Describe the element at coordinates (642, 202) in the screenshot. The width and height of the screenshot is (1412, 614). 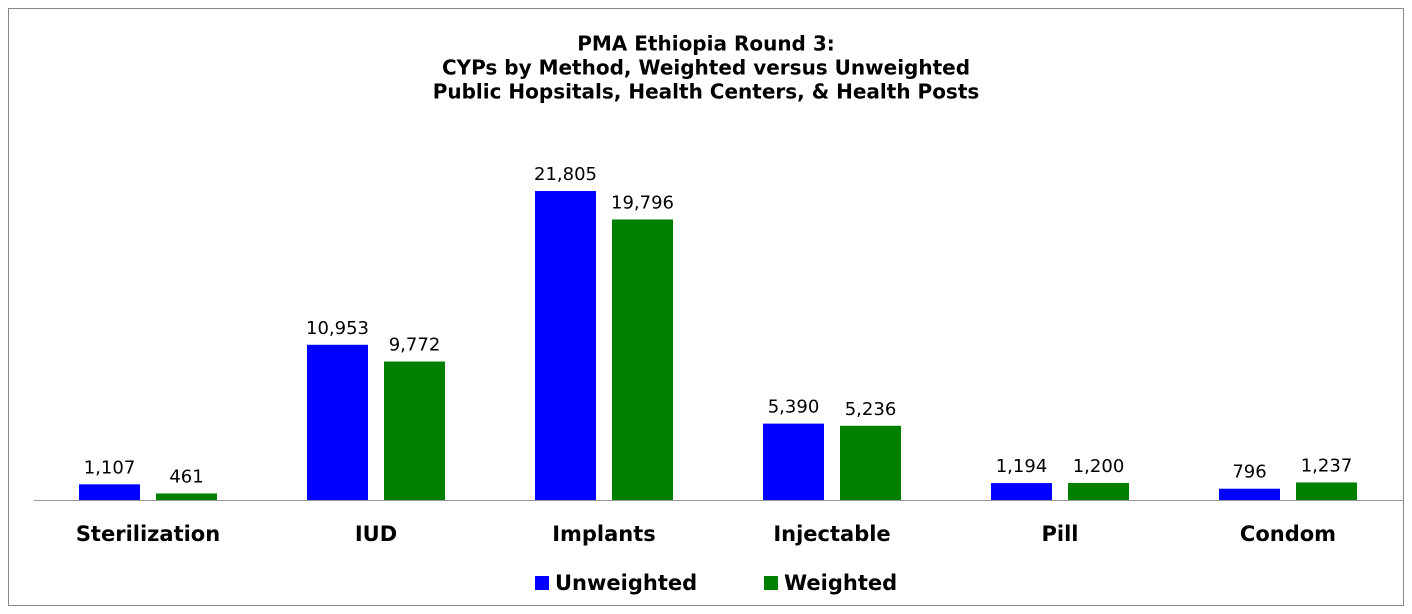
I see `data-label: 19,796` at that location.